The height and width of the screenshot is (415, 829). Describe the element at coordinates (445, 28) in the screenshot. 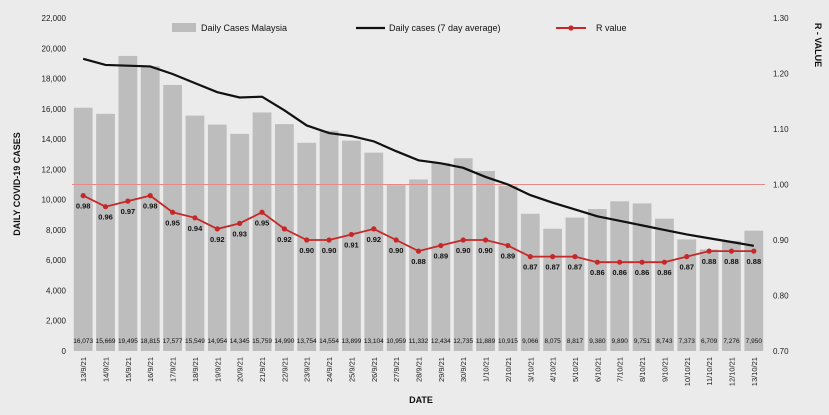

I see `legend-avg-label: Daily cases (7 day average)` at that location.